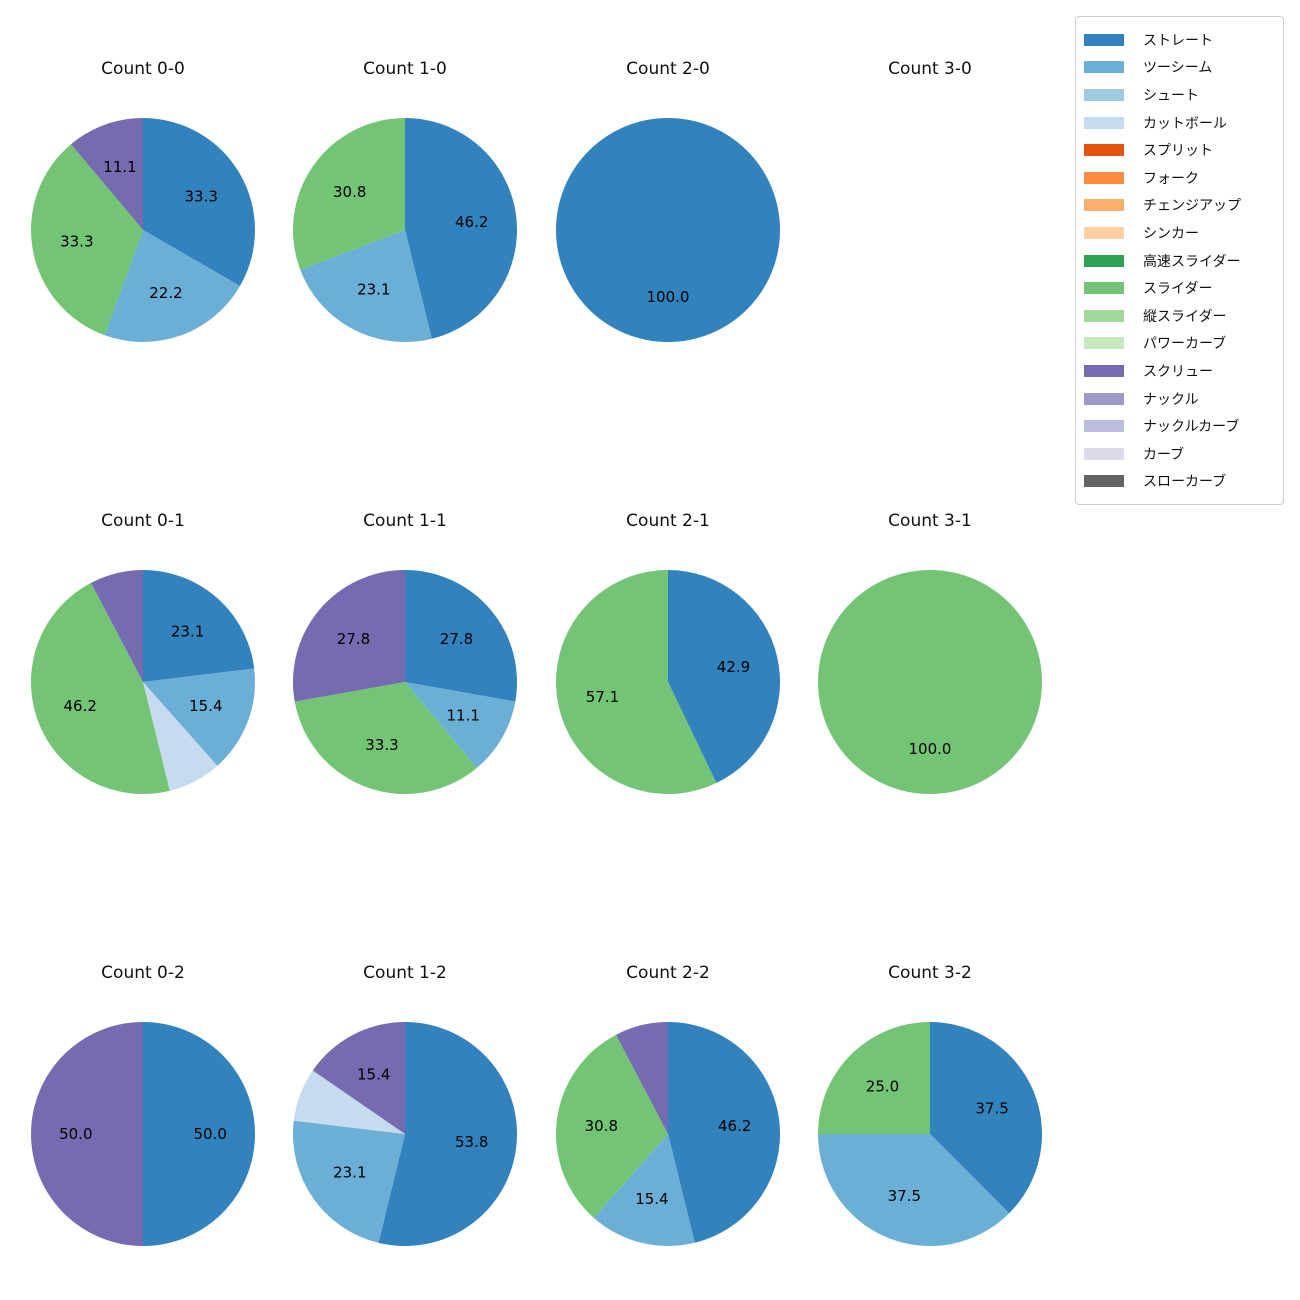  Describe the element at coordinates (1185, 316) in the screenshot. I see `legend-item-label: 縦スライダー` at that location.